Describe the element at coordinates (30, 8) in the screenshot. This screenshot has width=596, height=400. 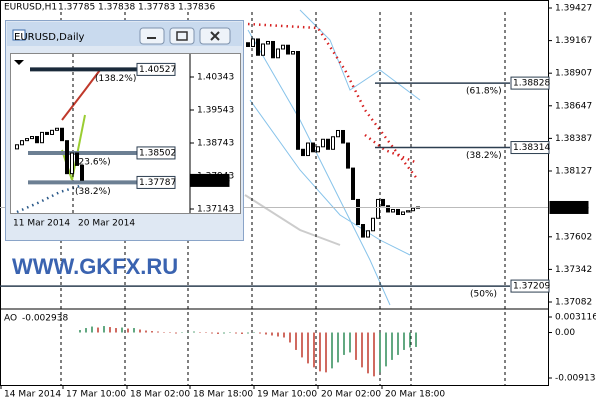
I see `header-symbol: EURUSD,H1` at that location.